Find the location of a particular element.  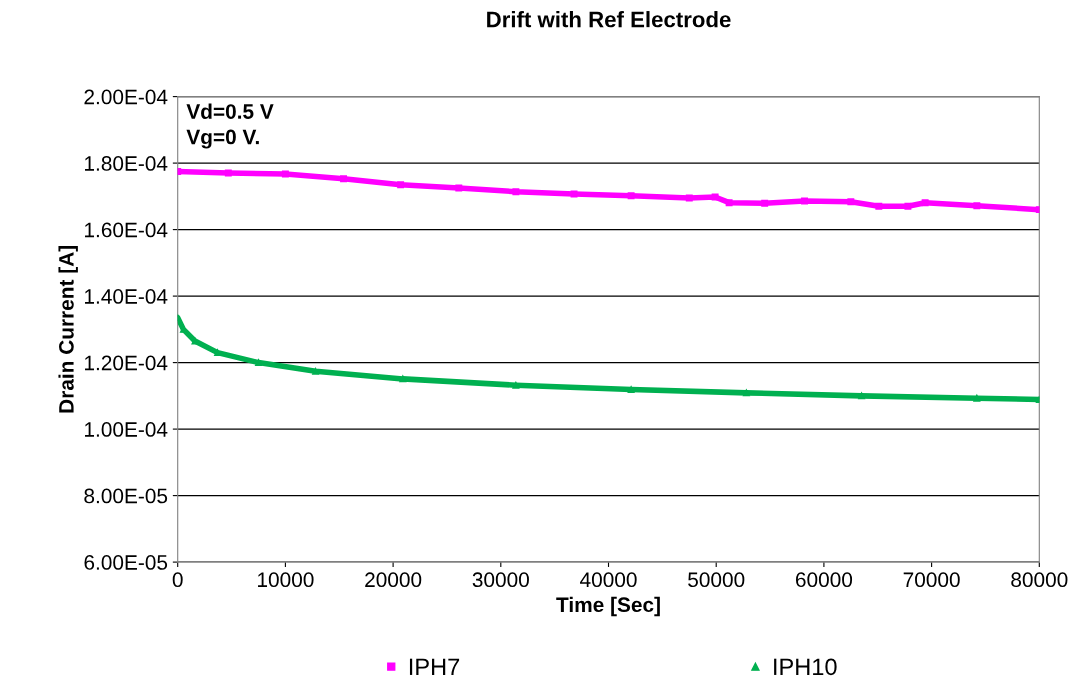

y-tick-label: 1.40E-04 is located at coordinates (126, 296).